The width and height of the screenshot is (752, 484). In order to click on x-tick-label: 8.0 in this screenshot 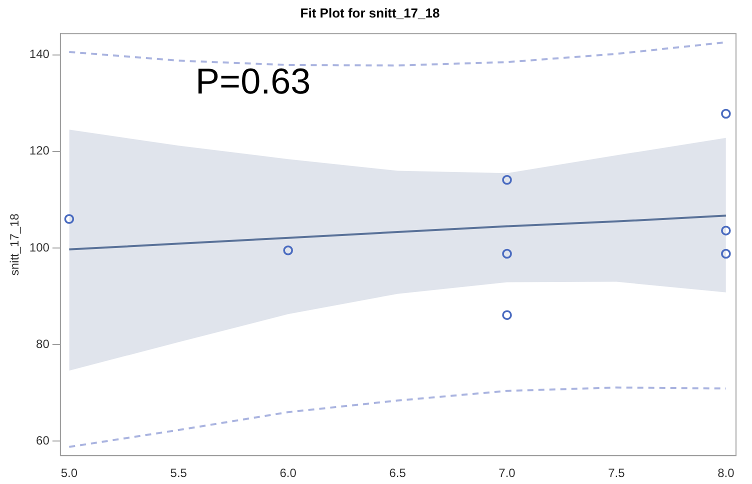, I will do `click(726, 473)`.